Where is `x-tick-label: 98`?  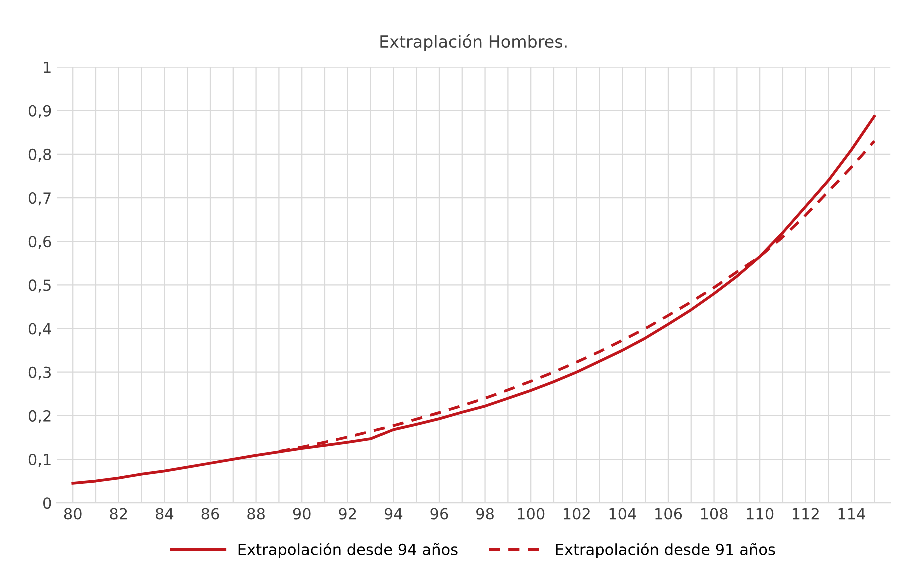 x-tick-label: 98 is located at coordinates (485, 514).